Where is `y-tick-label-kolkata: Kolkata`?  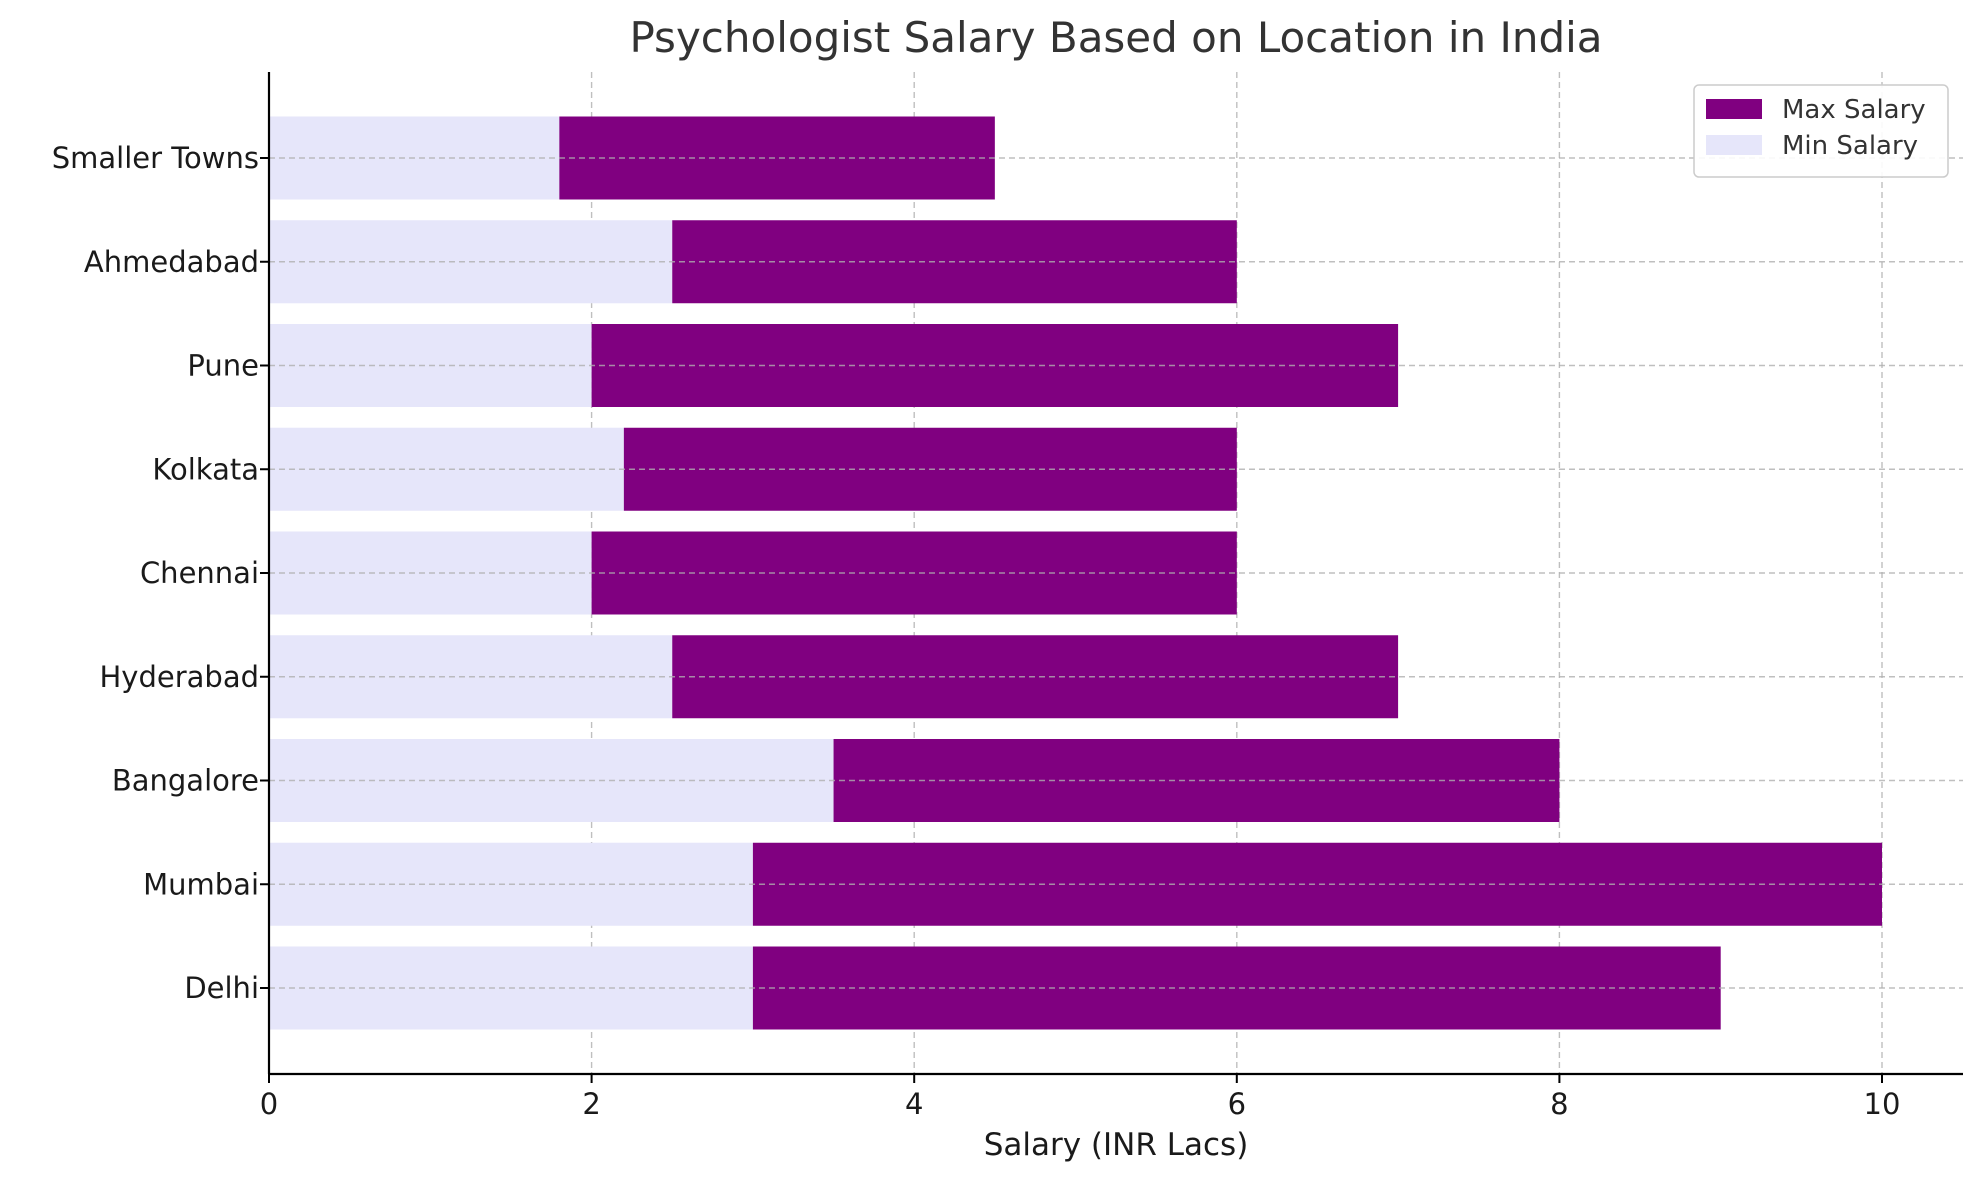
y-tick-label-kolkata: Kolkata is located at coordinates (205, 469).